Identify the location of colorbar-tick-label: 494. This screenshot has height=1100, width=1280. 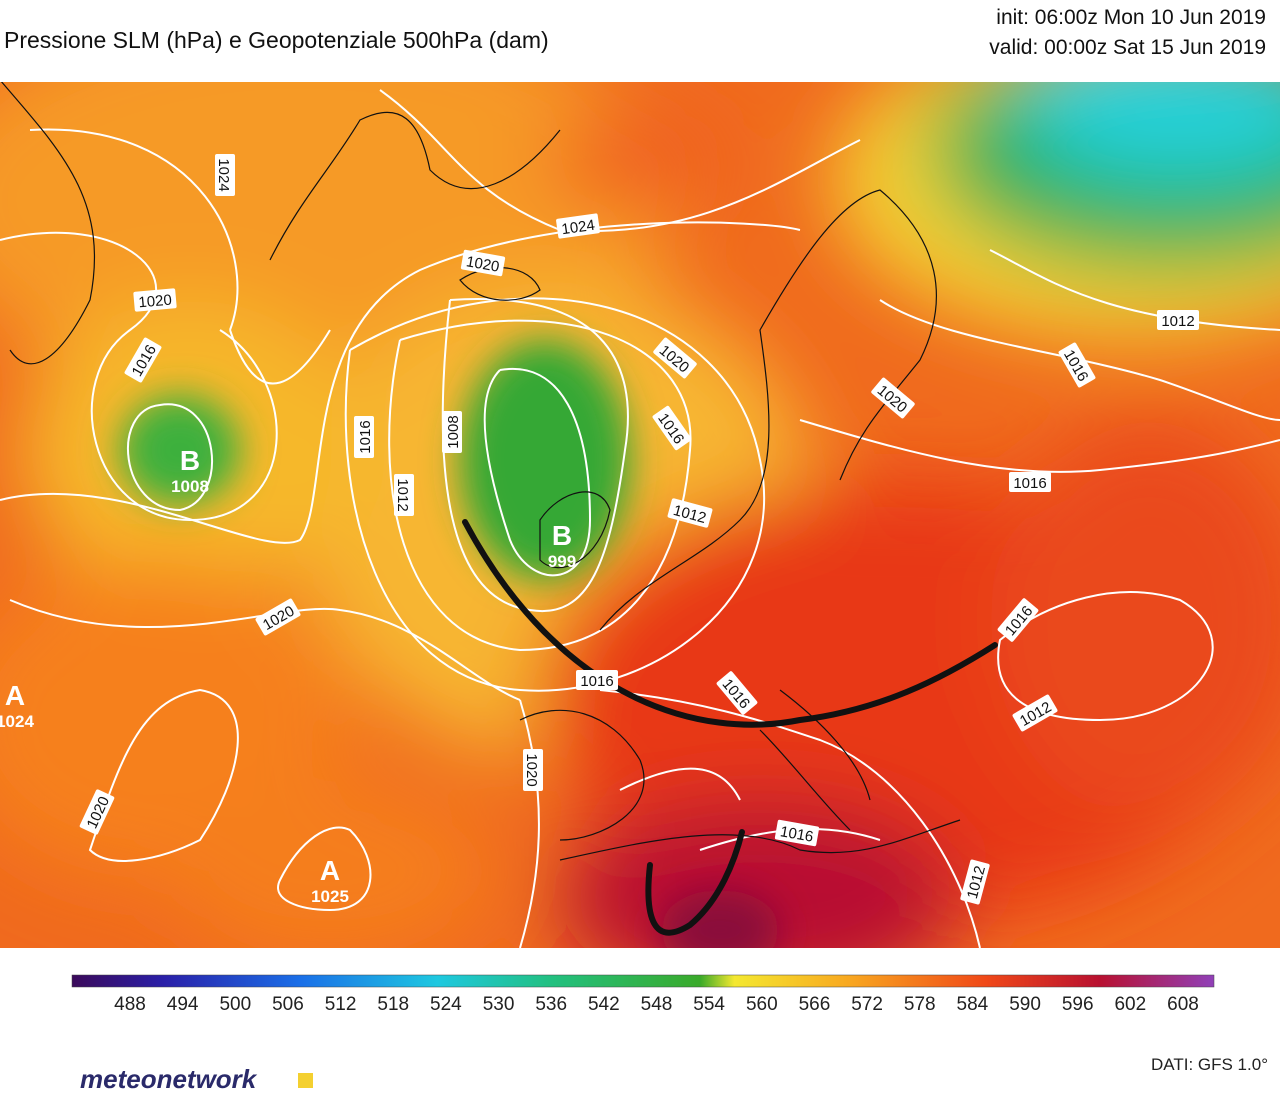
(183, 1004).